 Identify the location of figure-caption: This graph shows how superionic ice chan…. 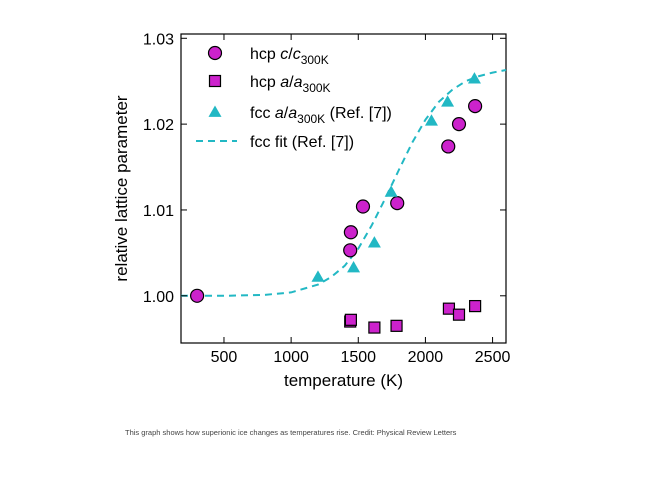
(291, 432).